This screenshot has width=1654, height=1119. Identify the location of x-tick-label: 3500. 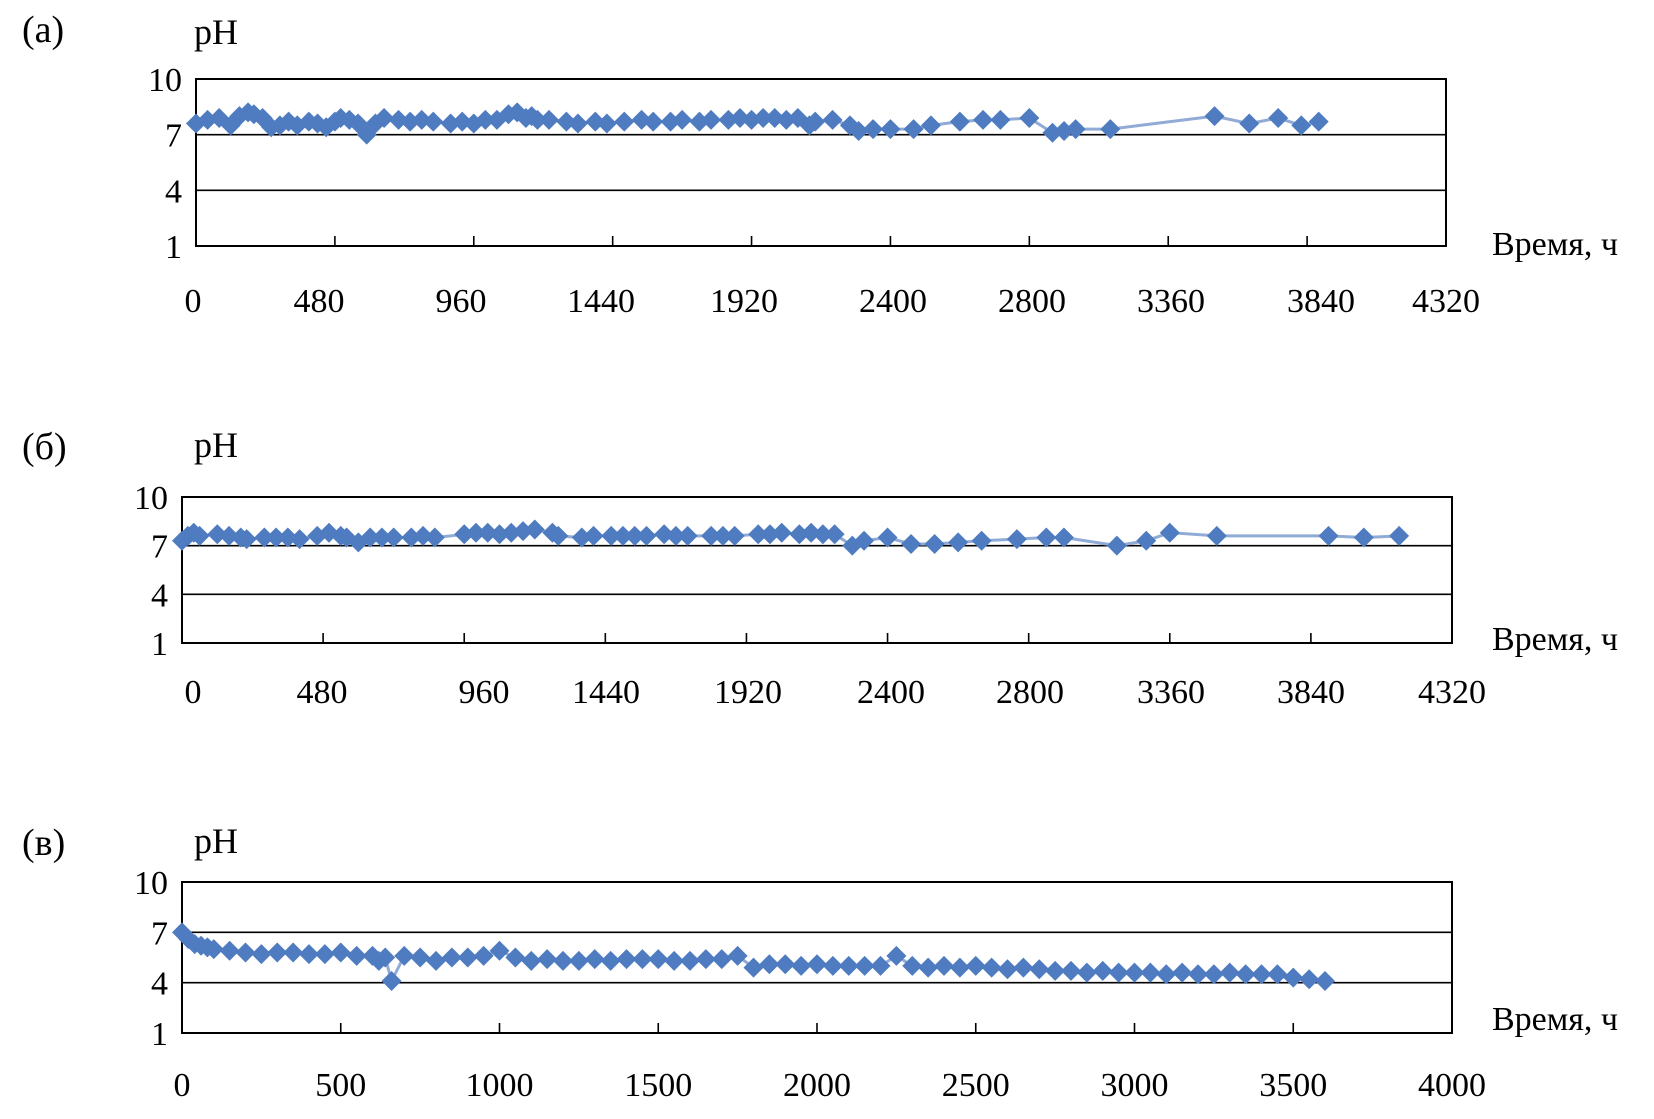
(1293, 1085).